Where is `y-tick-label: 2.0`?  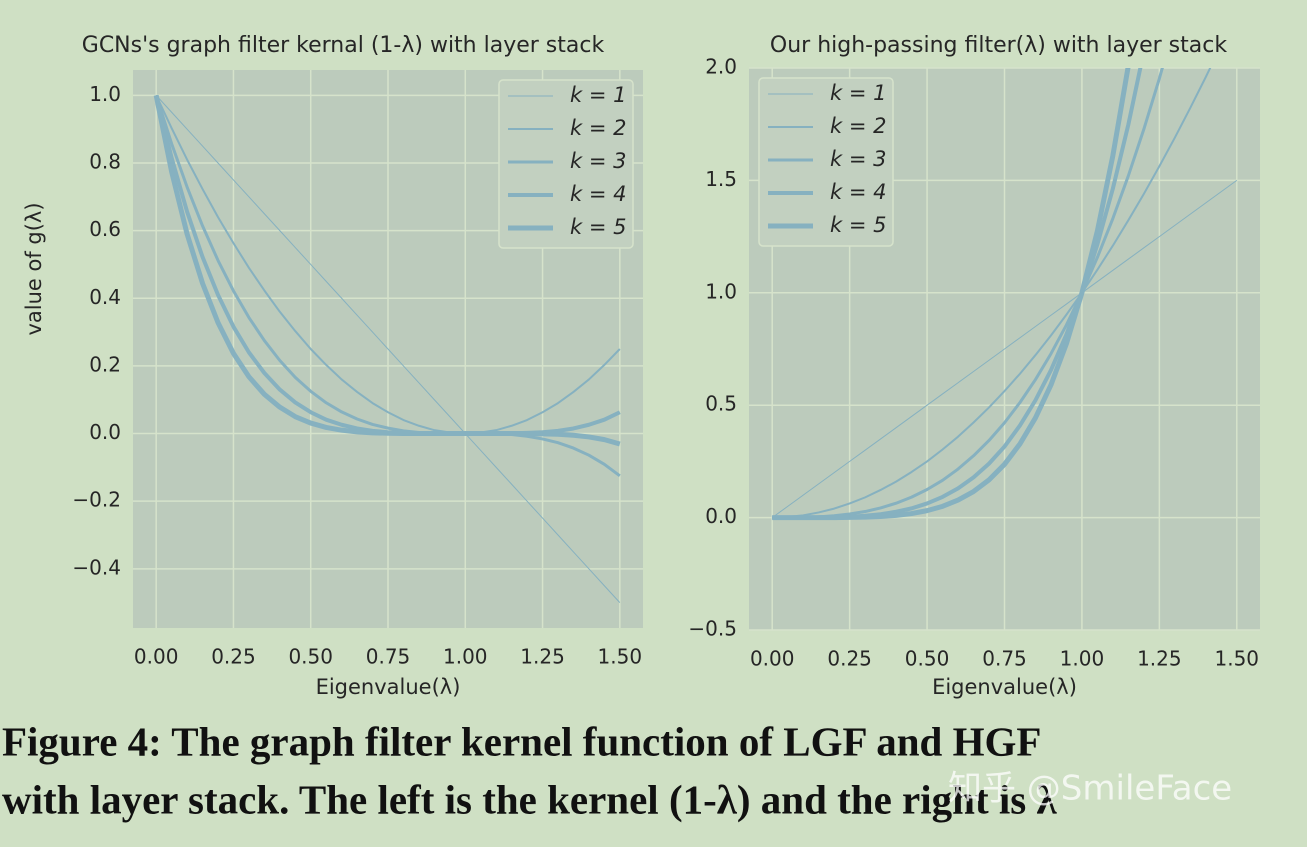 y-tick-label: 2.0 is located at coordinates (721, 67).